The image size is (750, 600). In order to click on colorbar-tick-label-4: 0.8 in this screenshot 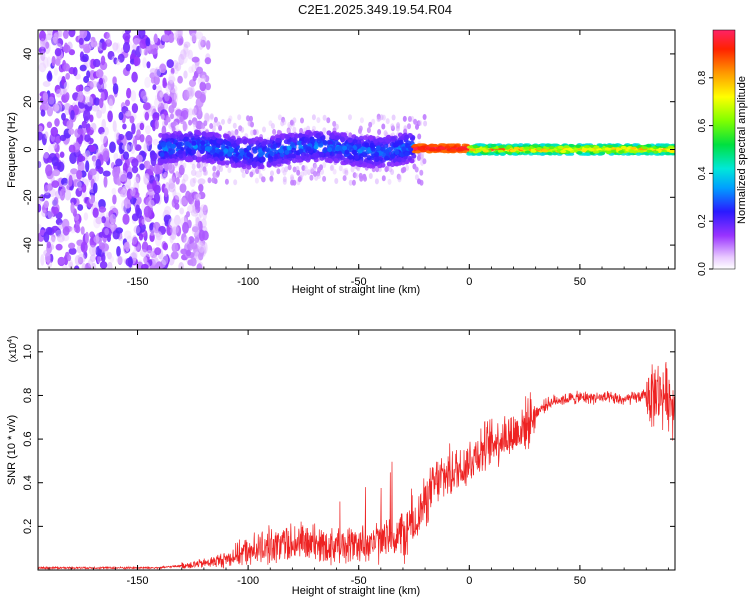, I will do `click(702, 77)`.